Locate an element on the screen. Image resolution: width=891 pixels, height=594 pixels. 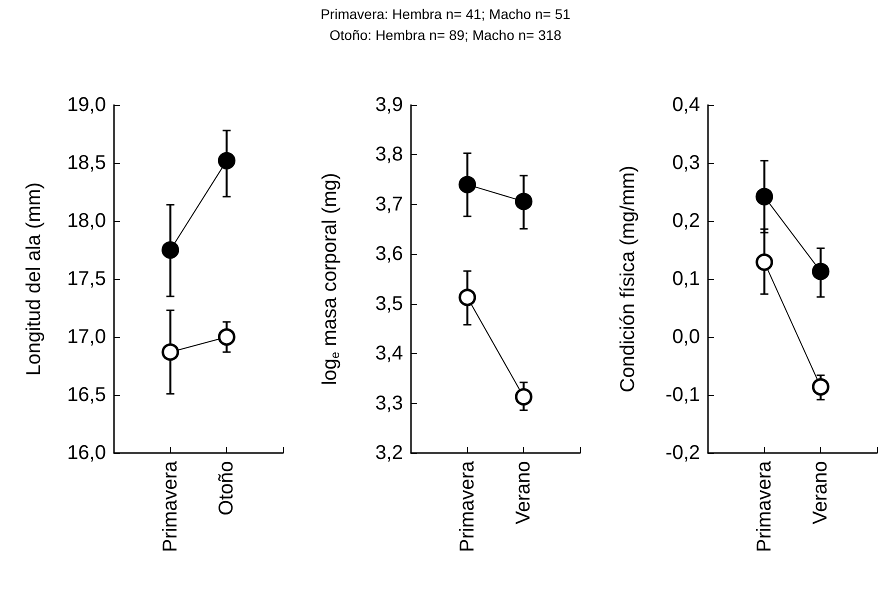
chart-title: Primavera: Hembra n= 41; Macho n= 51 is located at coordinates (446, 14).